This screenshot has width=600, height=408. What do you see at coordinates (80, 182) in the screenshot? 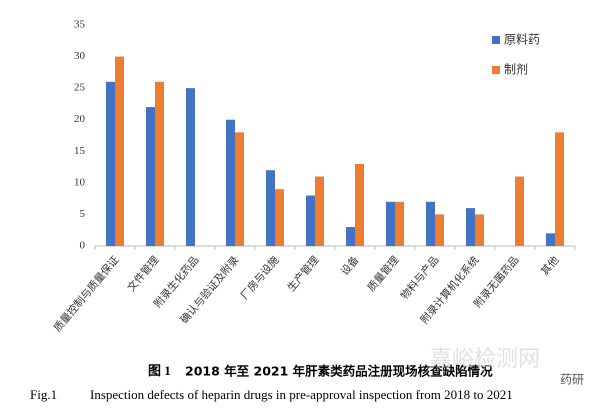
I see `y-tick-label: 10` at bounding box center [80, 182].